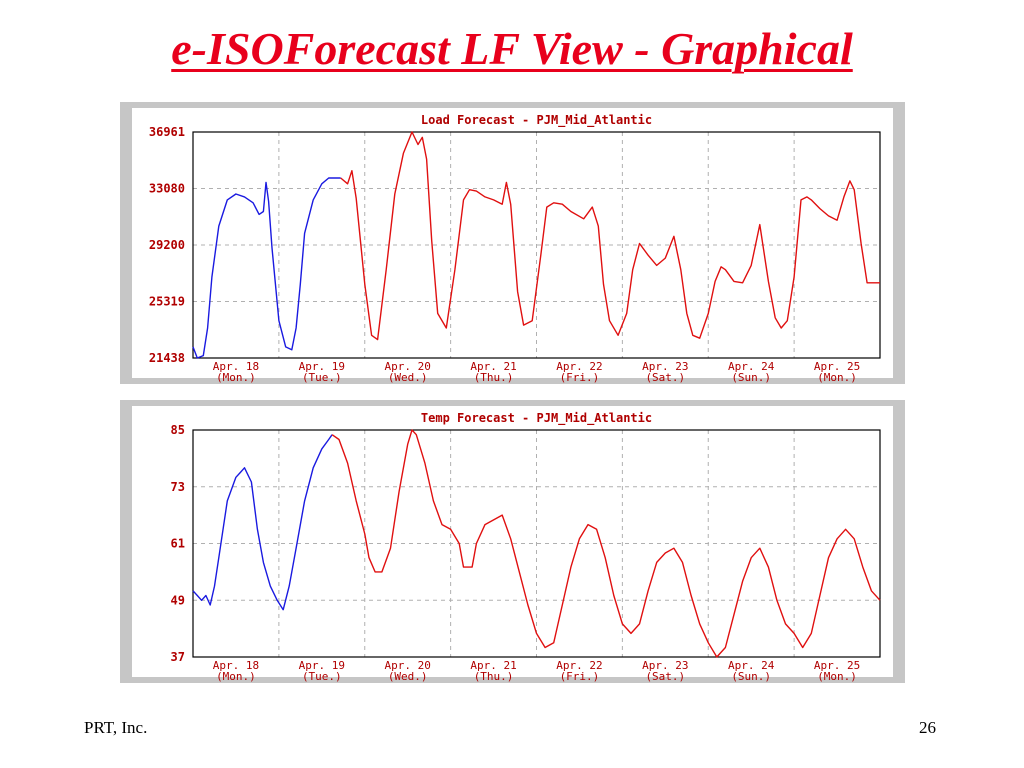 The height and width of the screenshot is (768, 1024). Describe the element at coordinates (610, 236) in the screenshot. I see `forecast-series-line` at that location.